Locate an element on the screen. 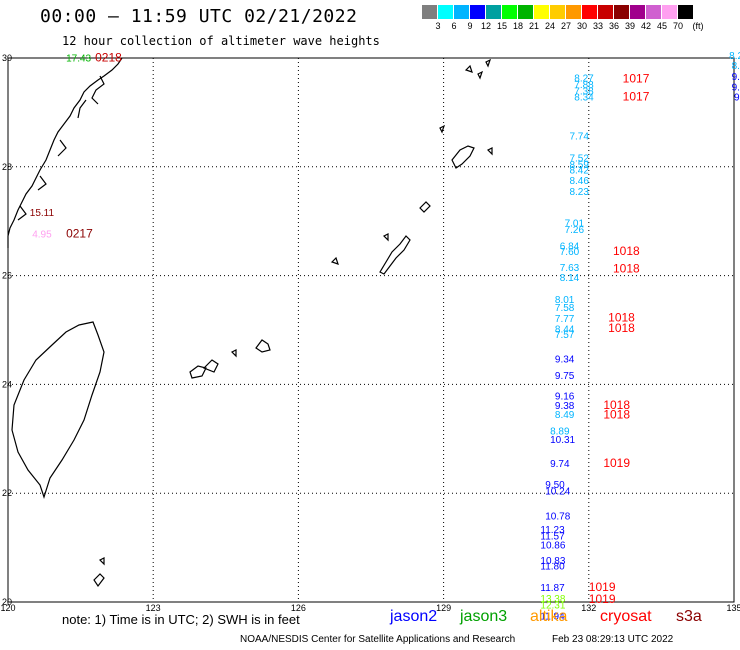 This screenshot has width=740, height=650. wave-height-value: 8.31 is located at coordinates (736, 66).